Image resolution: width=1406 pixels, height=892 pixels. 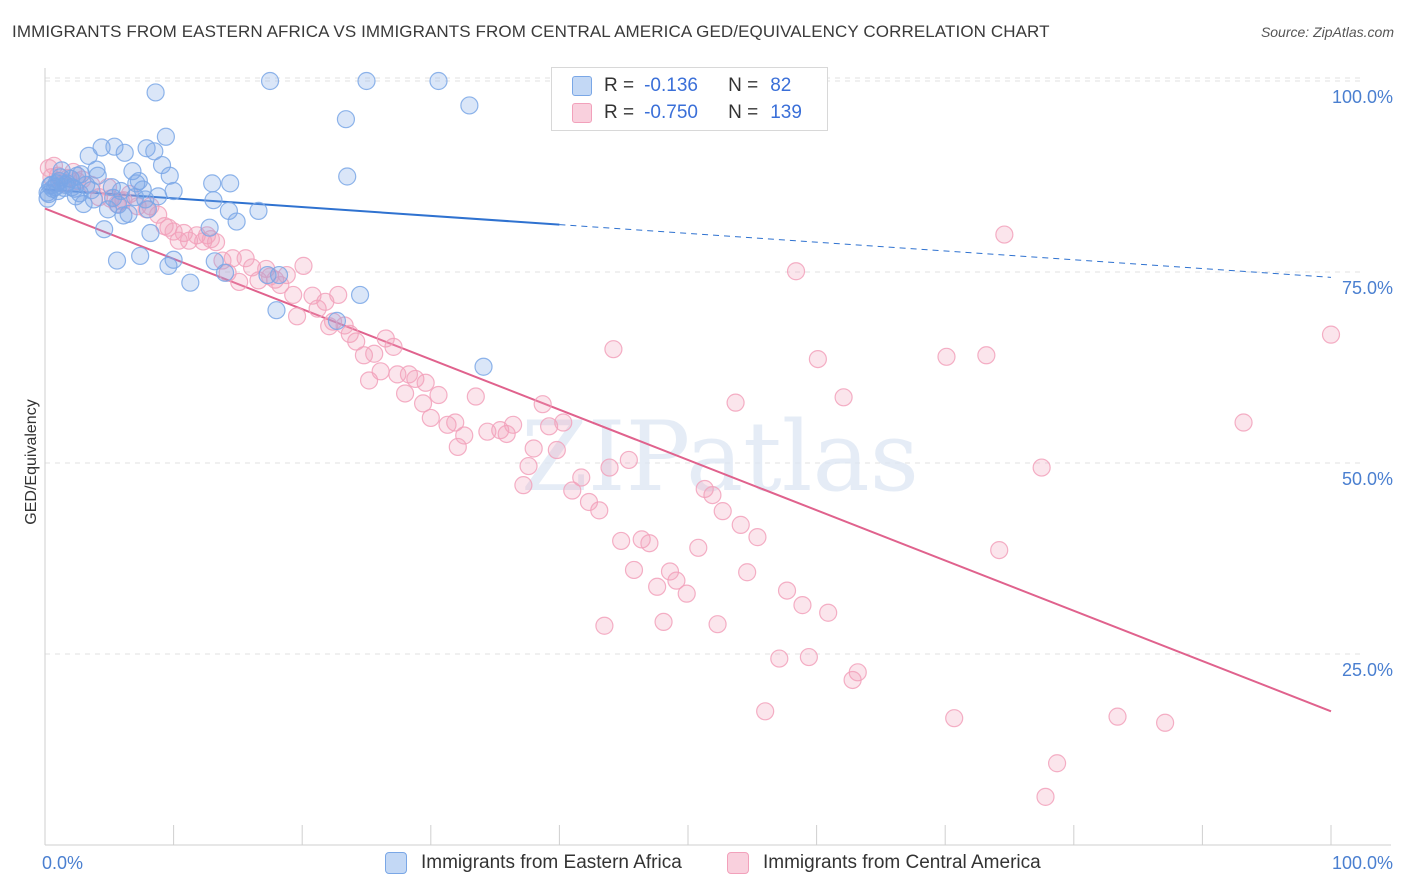 I want to click on y-tick-label: 50.0%, so click(x=1367, y=479).